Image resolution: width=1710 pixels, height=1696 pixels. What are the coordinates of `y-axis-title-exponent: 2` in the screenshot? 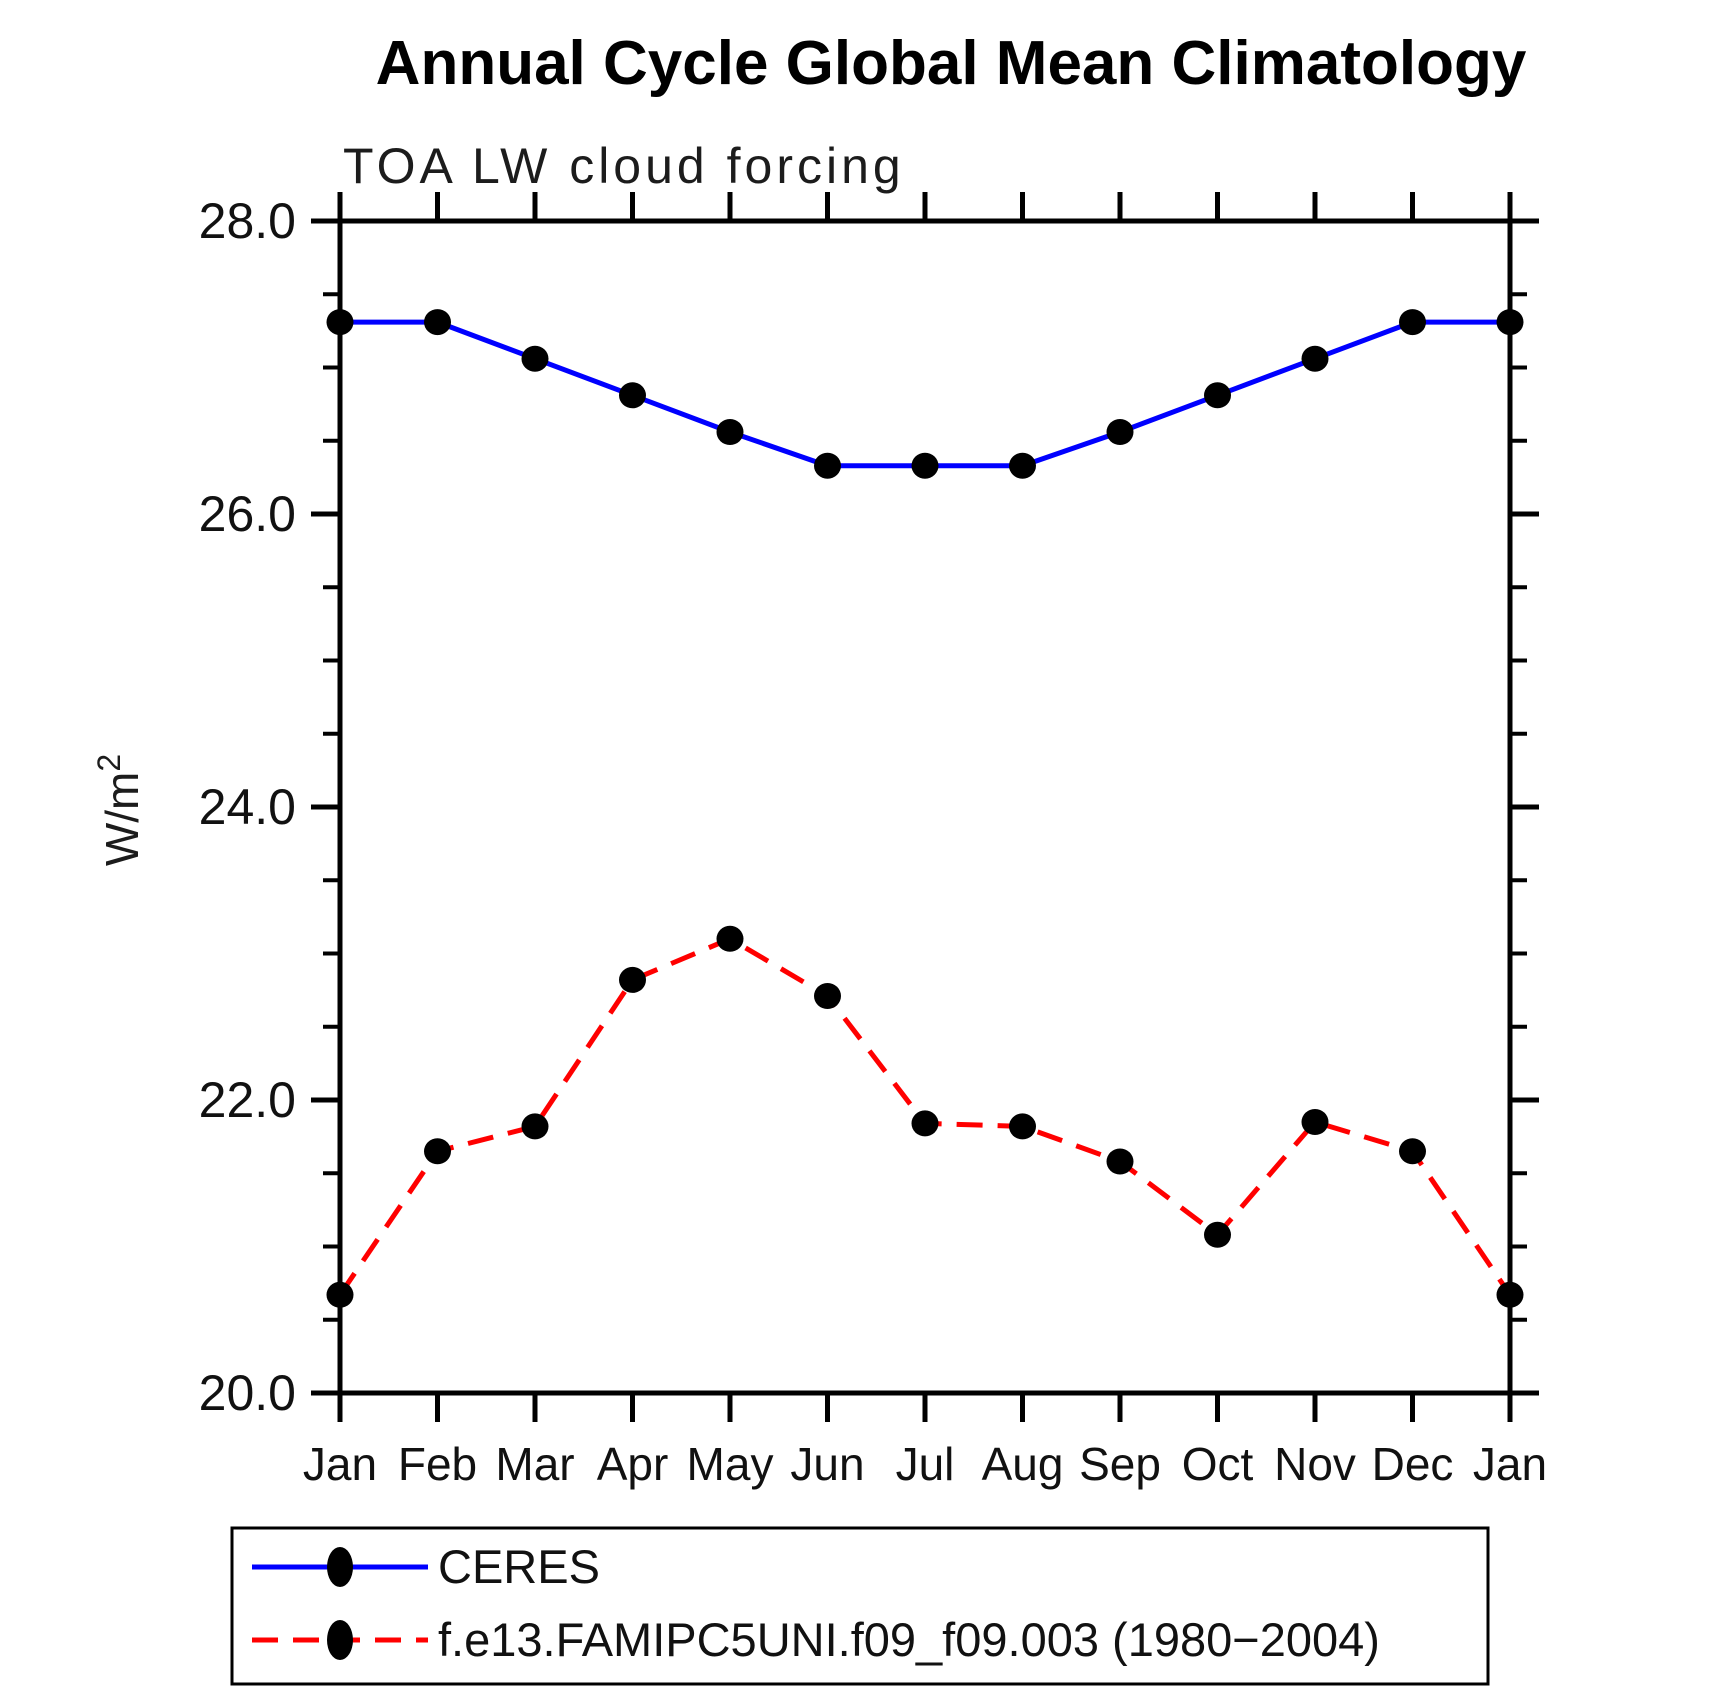 It's located at (109, 763).